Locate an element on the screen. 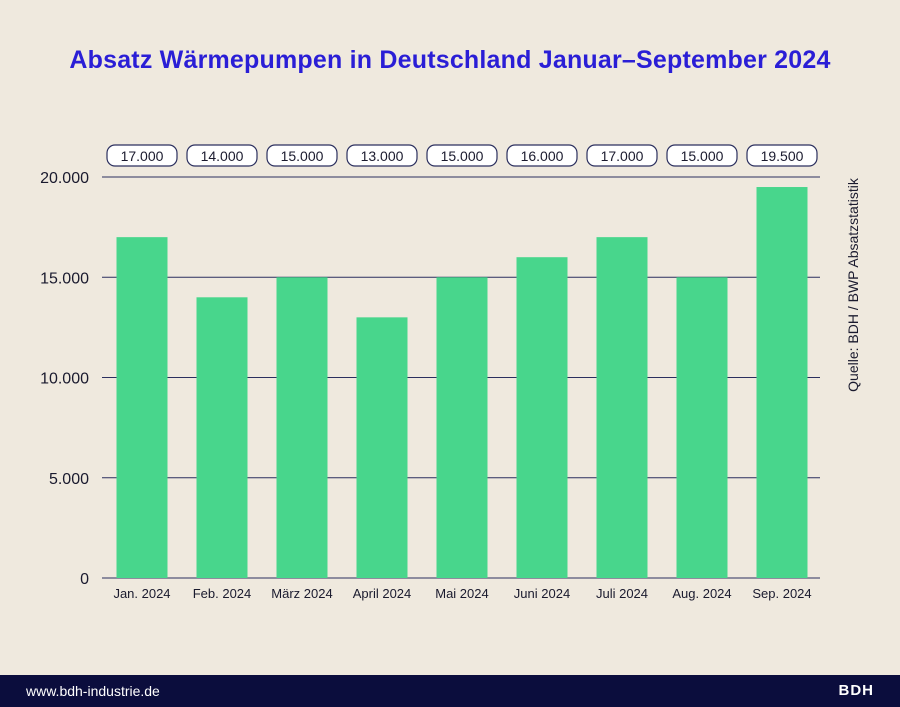 The width and height of the screenshot is (900, 707). y-tick-label: 15.000 is located at coordinates (64, 278).